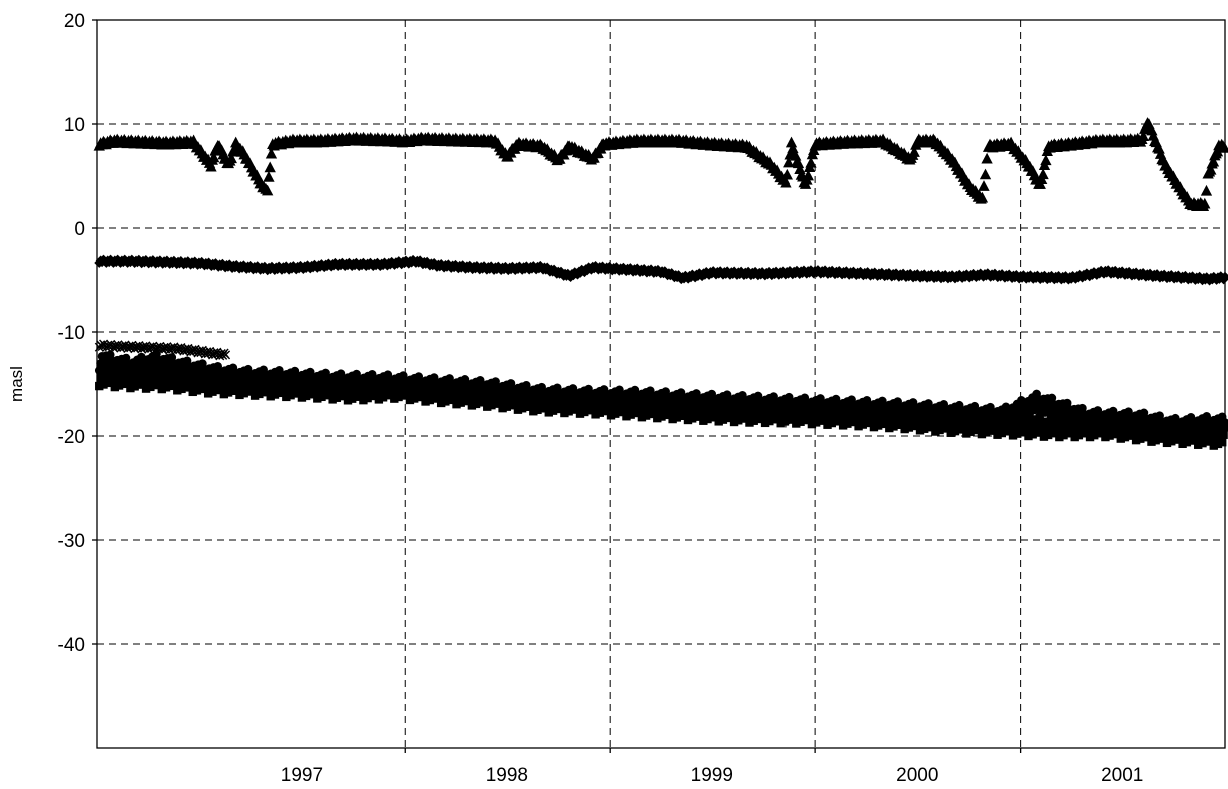 The image size is (1228, 789). I want to click on x-tick-label: 2001, so click(1122, 775).